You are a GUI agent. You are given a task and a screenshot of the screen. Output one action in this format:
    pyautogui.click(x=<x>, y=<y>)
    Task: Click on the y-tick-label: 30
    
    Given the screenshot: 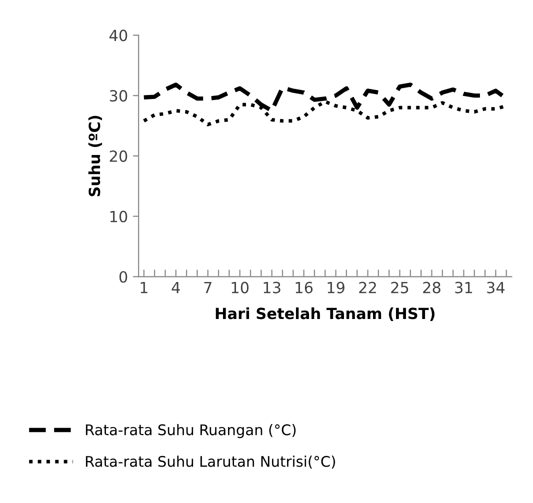 What is the action you would take?
    pyautogui.click(x=119, y=96)
    